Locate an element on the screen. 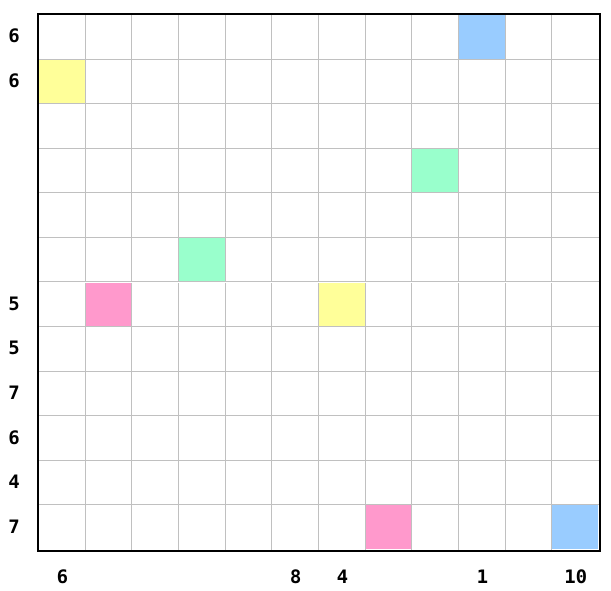  grid-cell-r9-c4 is located at coordinates (249, 438).